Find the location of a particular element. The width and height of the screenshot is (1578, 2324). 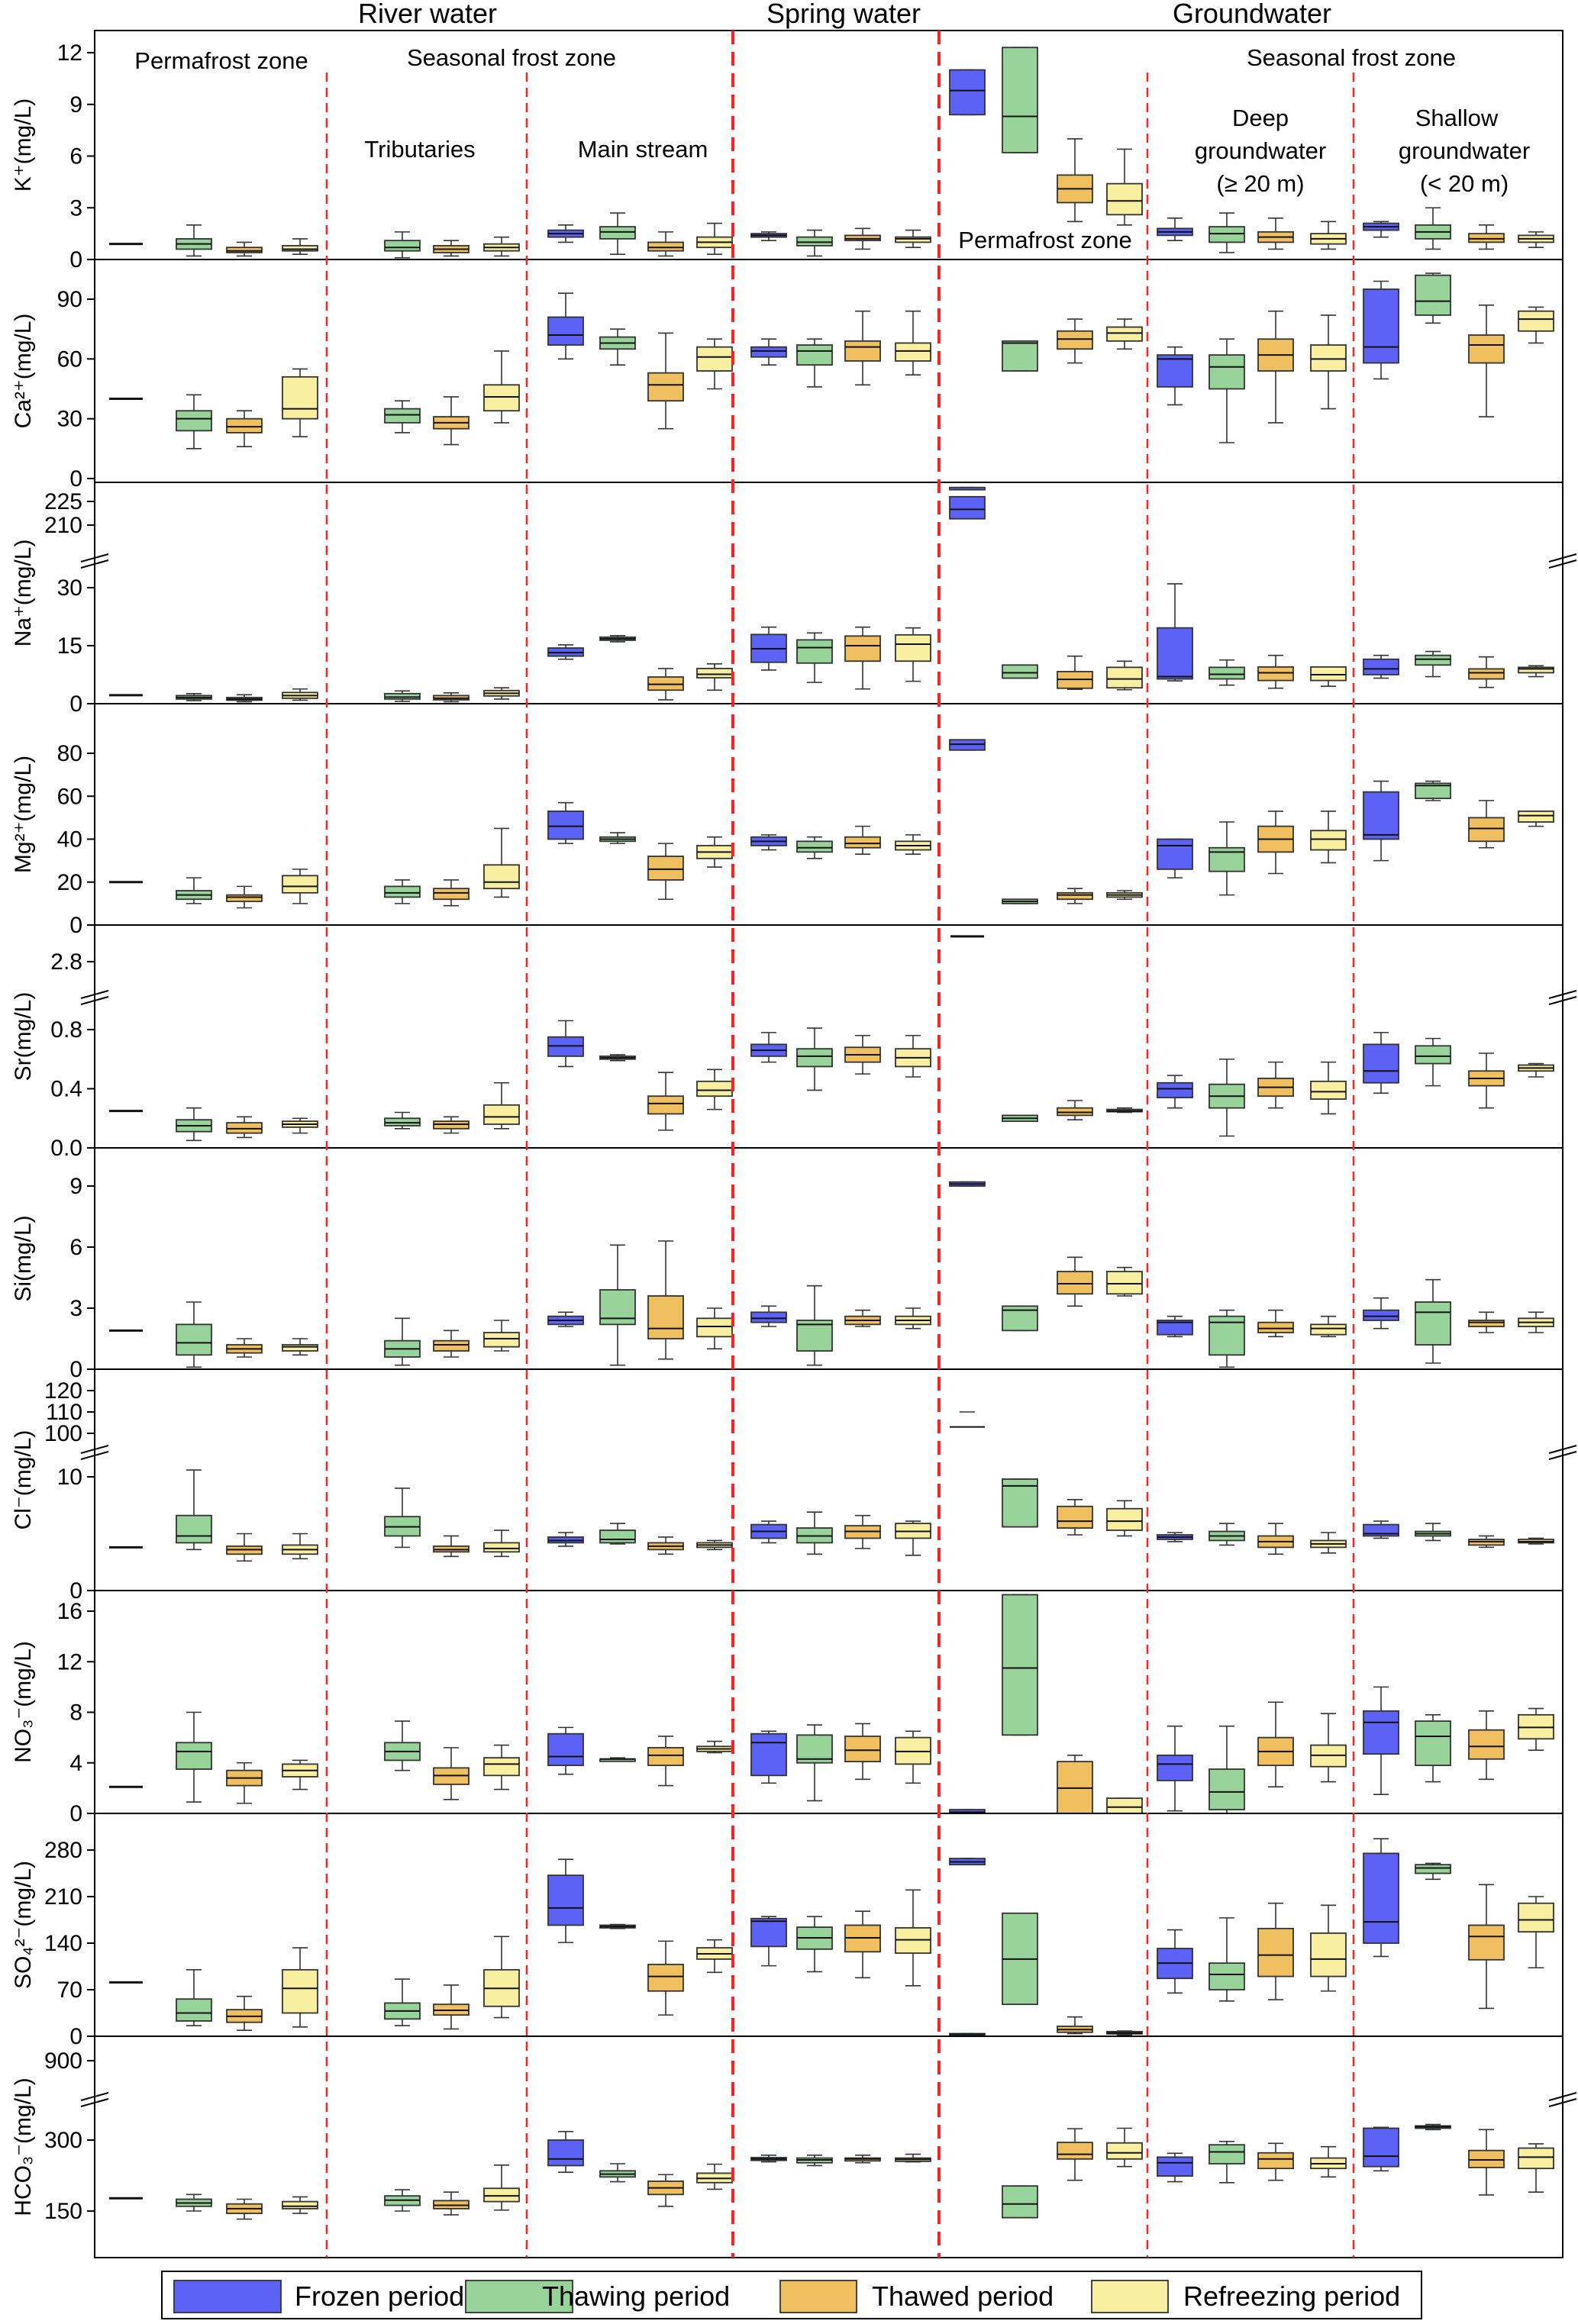

y-axis-label: Mg²⁺(mg/L) is located at coordinates (23, 815).